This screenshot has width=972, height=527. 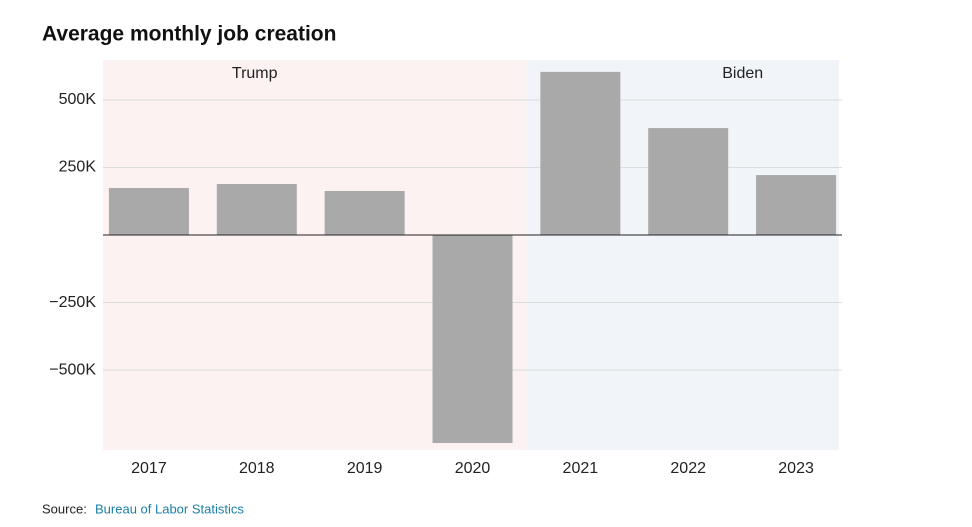 What do you see at coordinates (78, 99) in the screenshot?
I see `y-tick-label: 500K` at bounding box center [78, 99].